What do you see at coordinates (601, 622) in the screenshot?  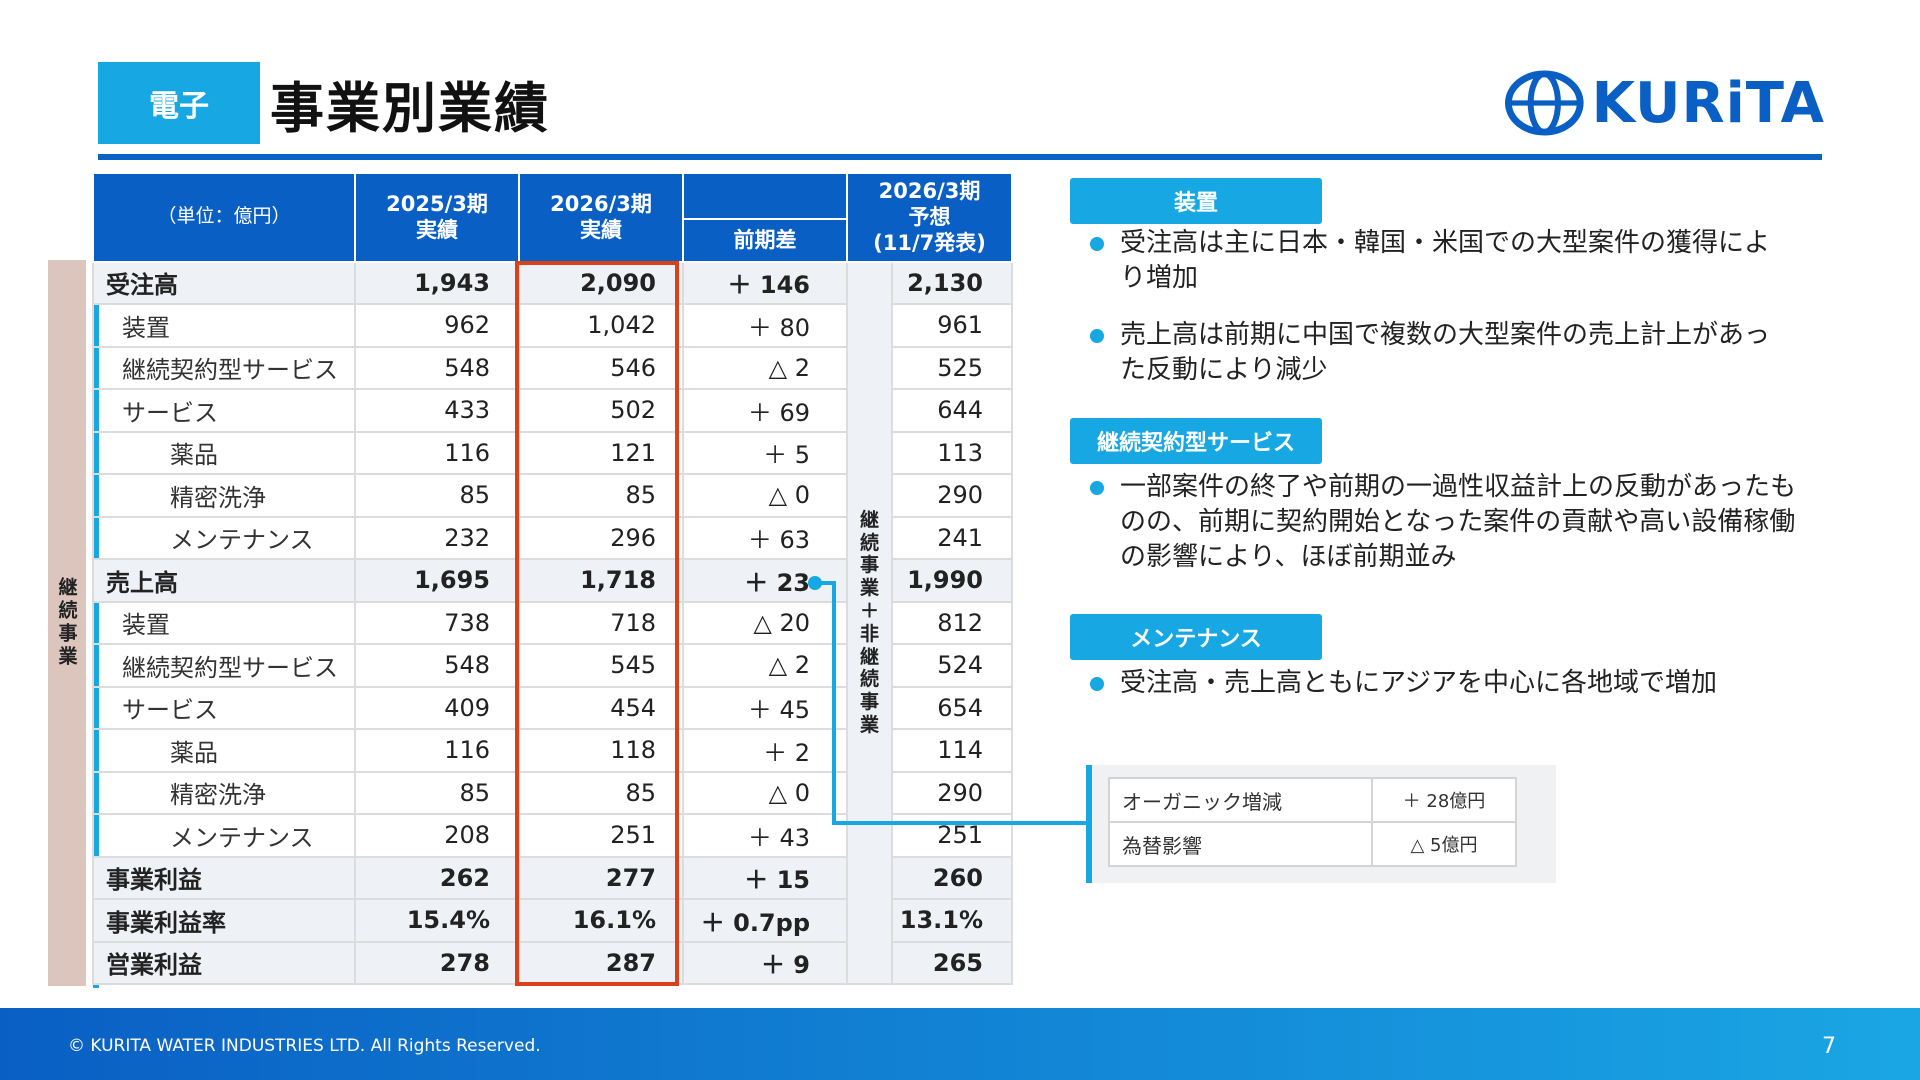 I see `fy2026-value: 718` at bounding box center [601, 622].